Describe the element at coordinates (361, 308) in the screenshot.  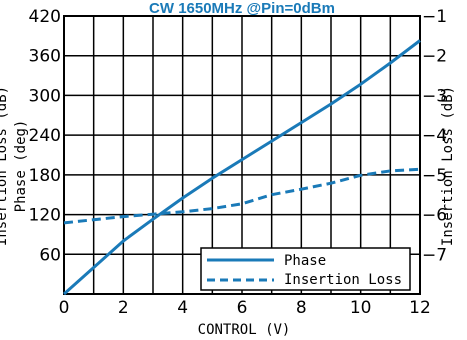
I see `x-tick-label: 10` at that location.